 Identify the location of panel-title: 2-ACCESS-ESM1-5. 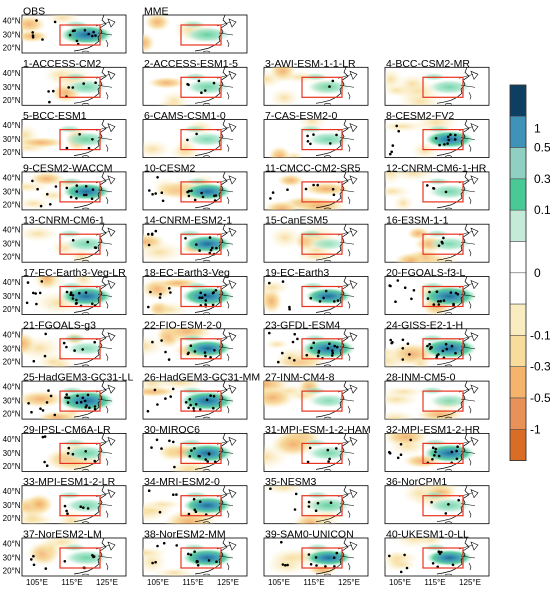
(191, 64).